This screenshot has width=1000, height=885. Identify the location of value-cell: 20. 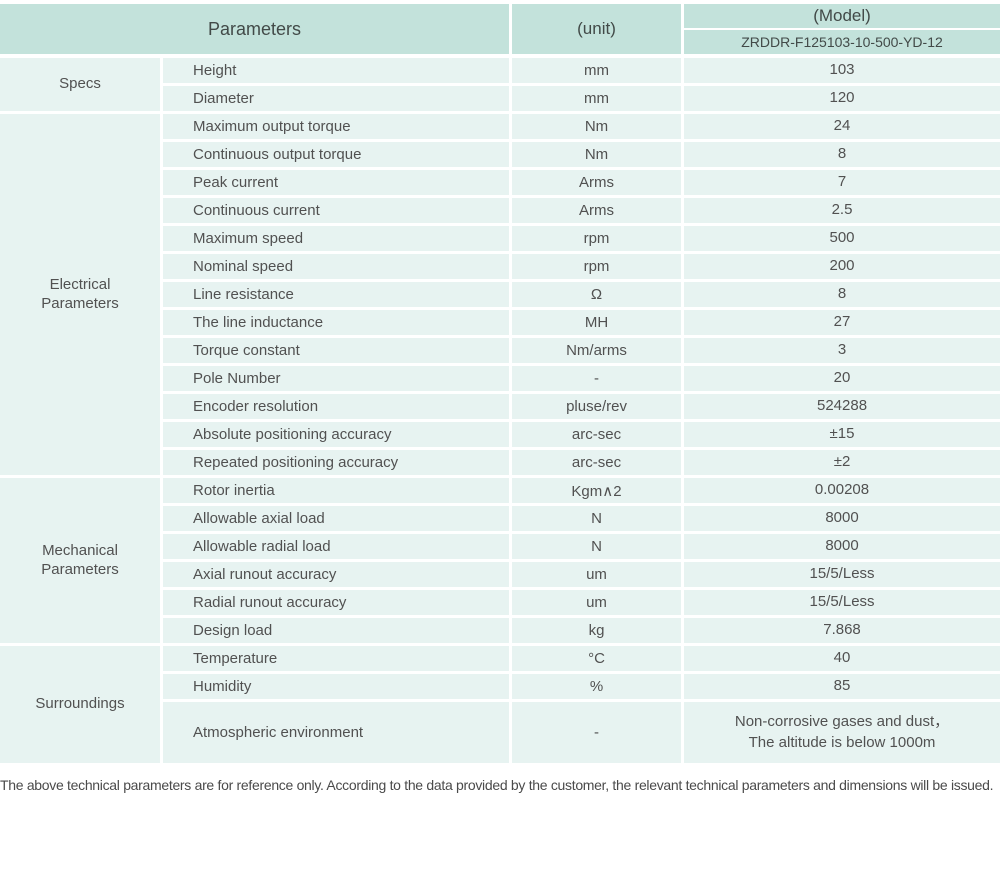
(842, 380).